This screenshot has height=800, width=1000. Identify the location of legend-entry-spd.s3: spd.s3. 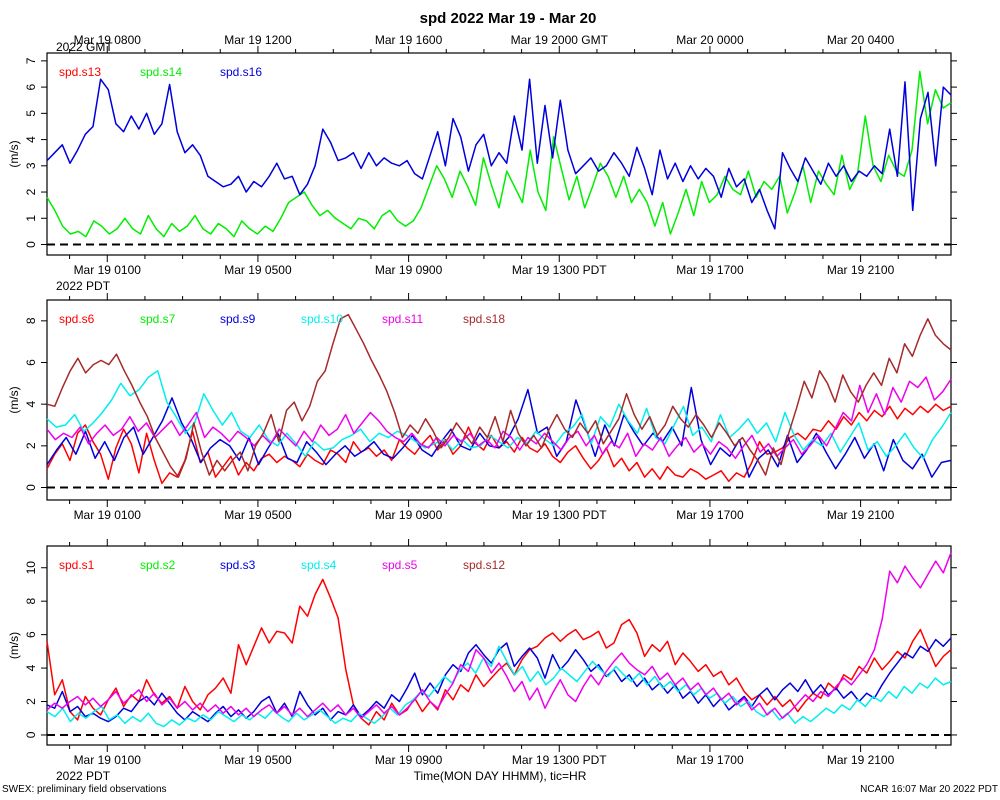
(238, 565).